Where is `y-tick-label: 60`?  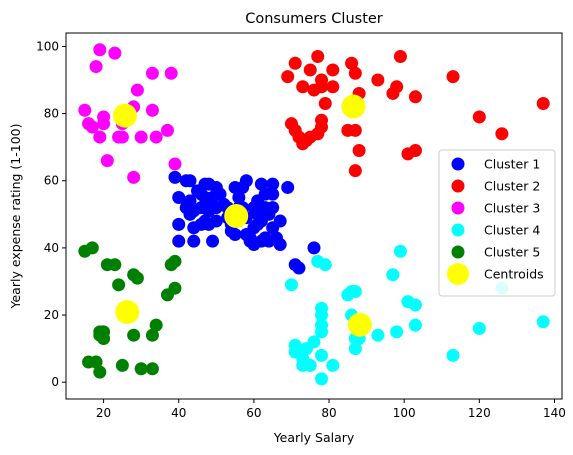 y-tick-label: 60 is located at coordinates (51, 181).